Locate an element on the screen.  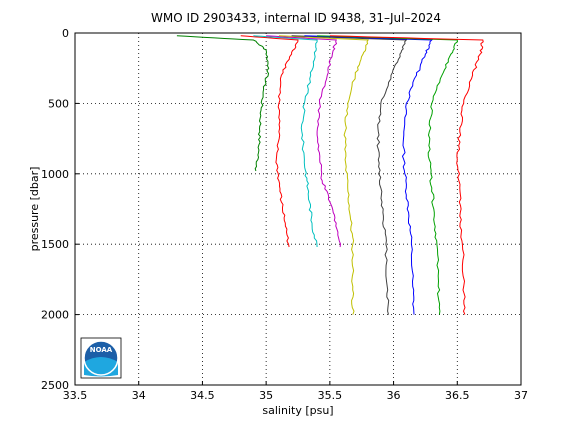
x-axis-label: salinity [psu] is located at coordinates (297, 410).